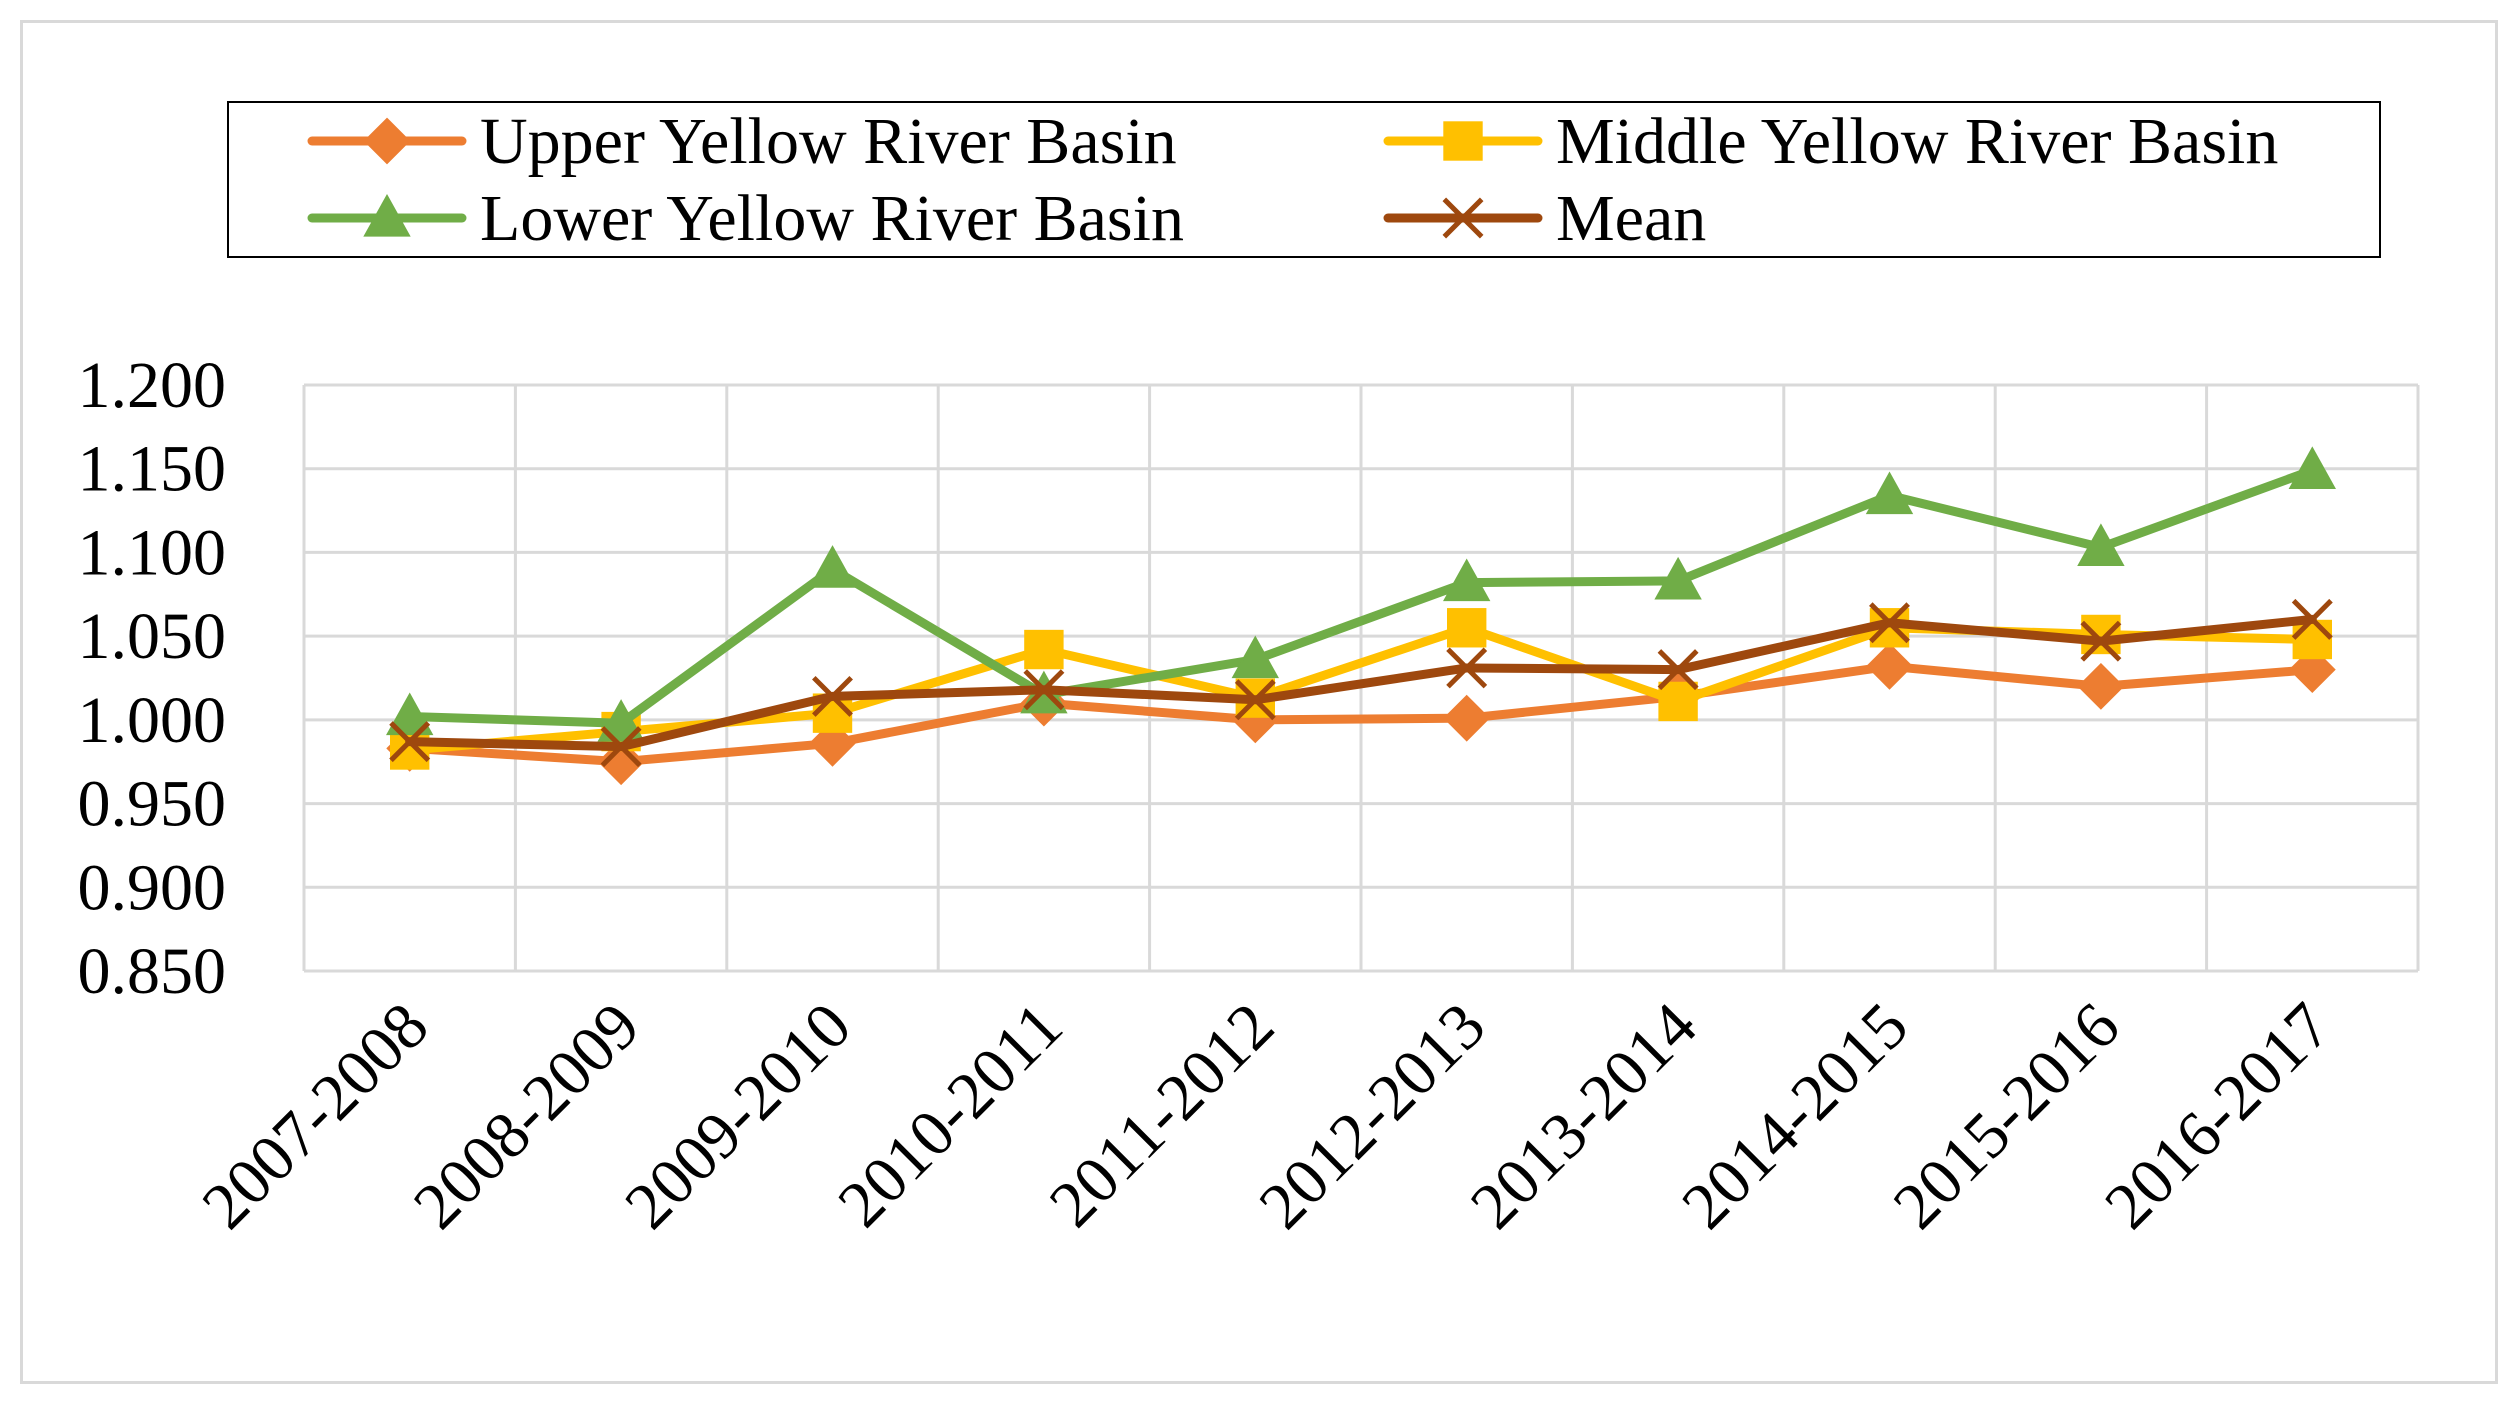 This screenshot has height=1408, width=2520. I want to click on x-tick-label: 2011-2012, so click(1162, 1115).